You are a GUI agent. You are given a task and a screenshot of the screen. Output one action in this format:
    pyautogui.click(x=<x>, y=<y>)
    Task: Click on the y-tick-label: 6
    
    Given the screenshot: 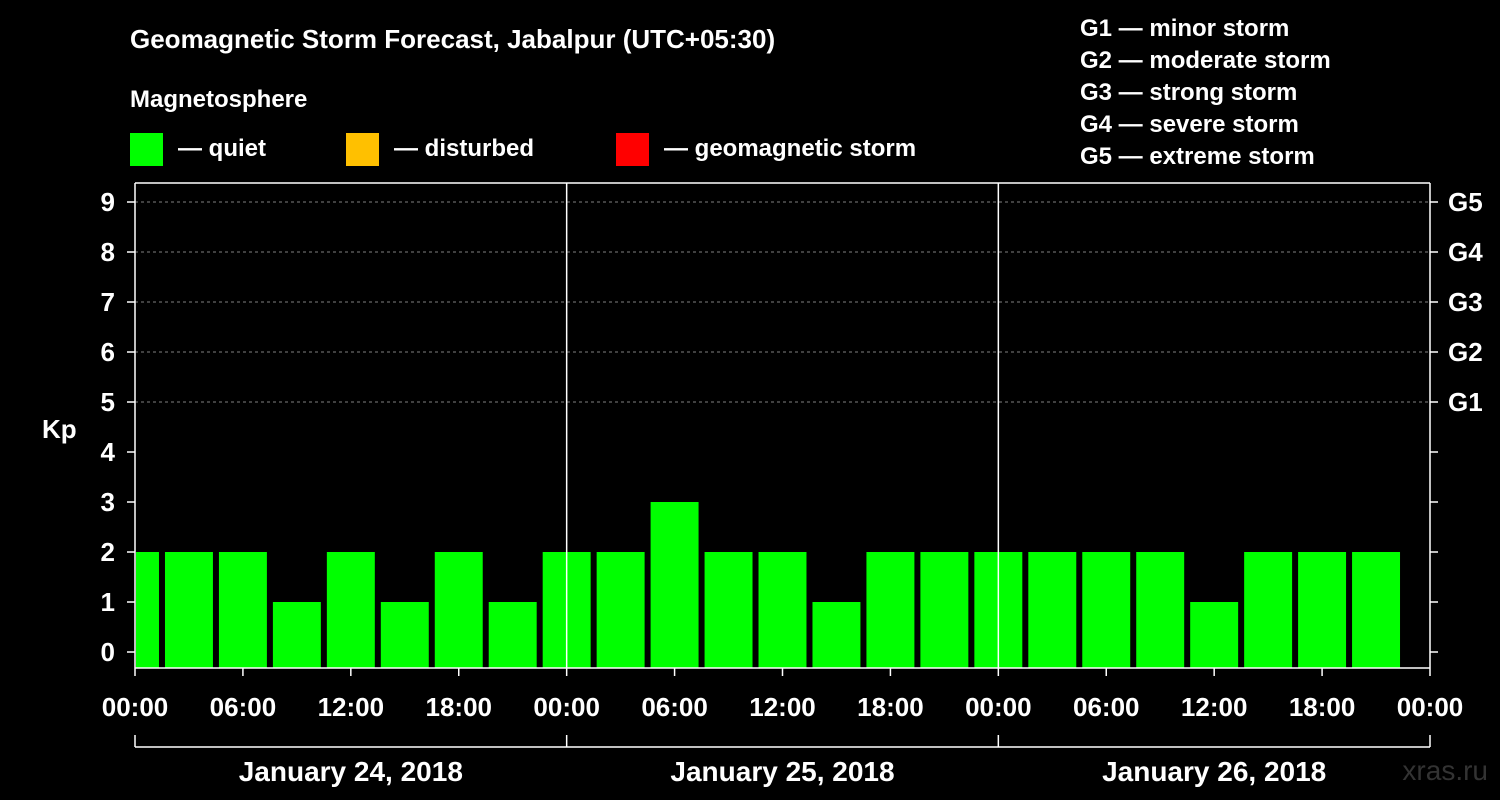 What is the action you would take?
    pyautogui.click(x=108, y=352)
    